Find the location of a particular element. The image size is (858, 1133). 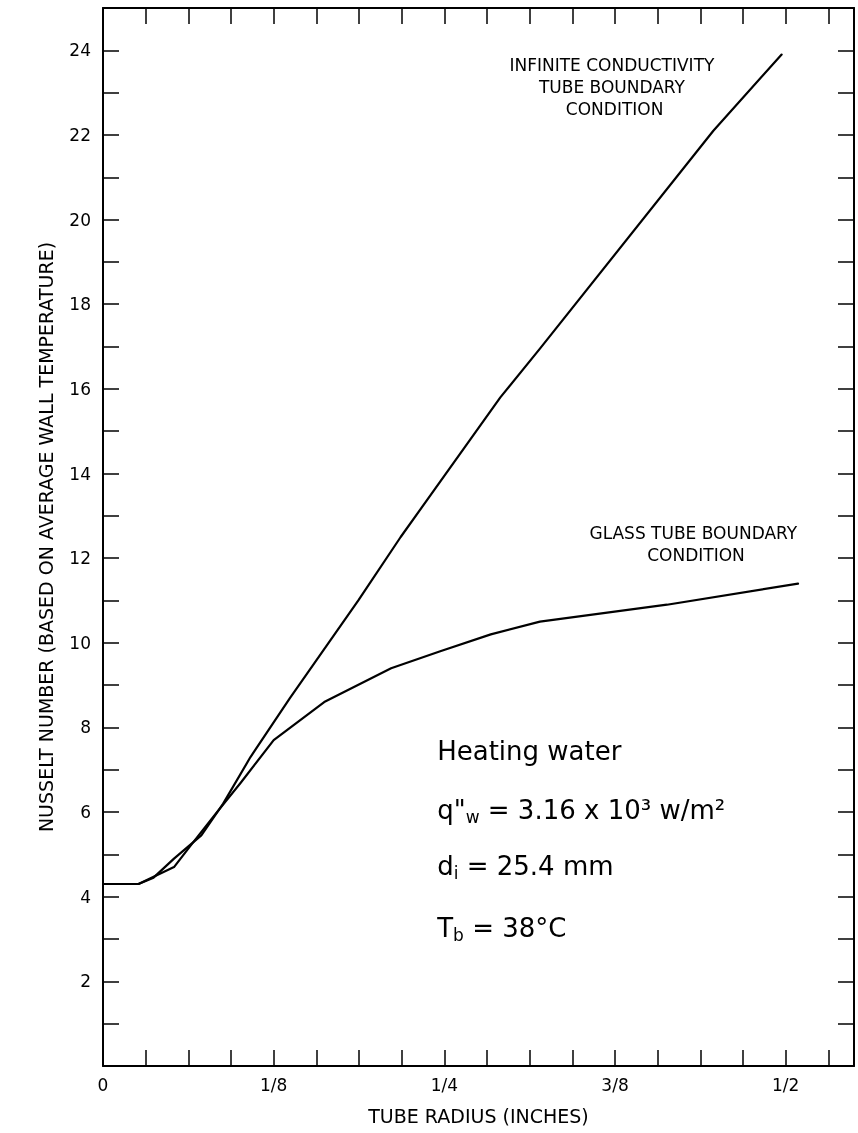

series-label: GLASS TUBE BOUNDARY CONDITION is located at coordinates (696, 543).